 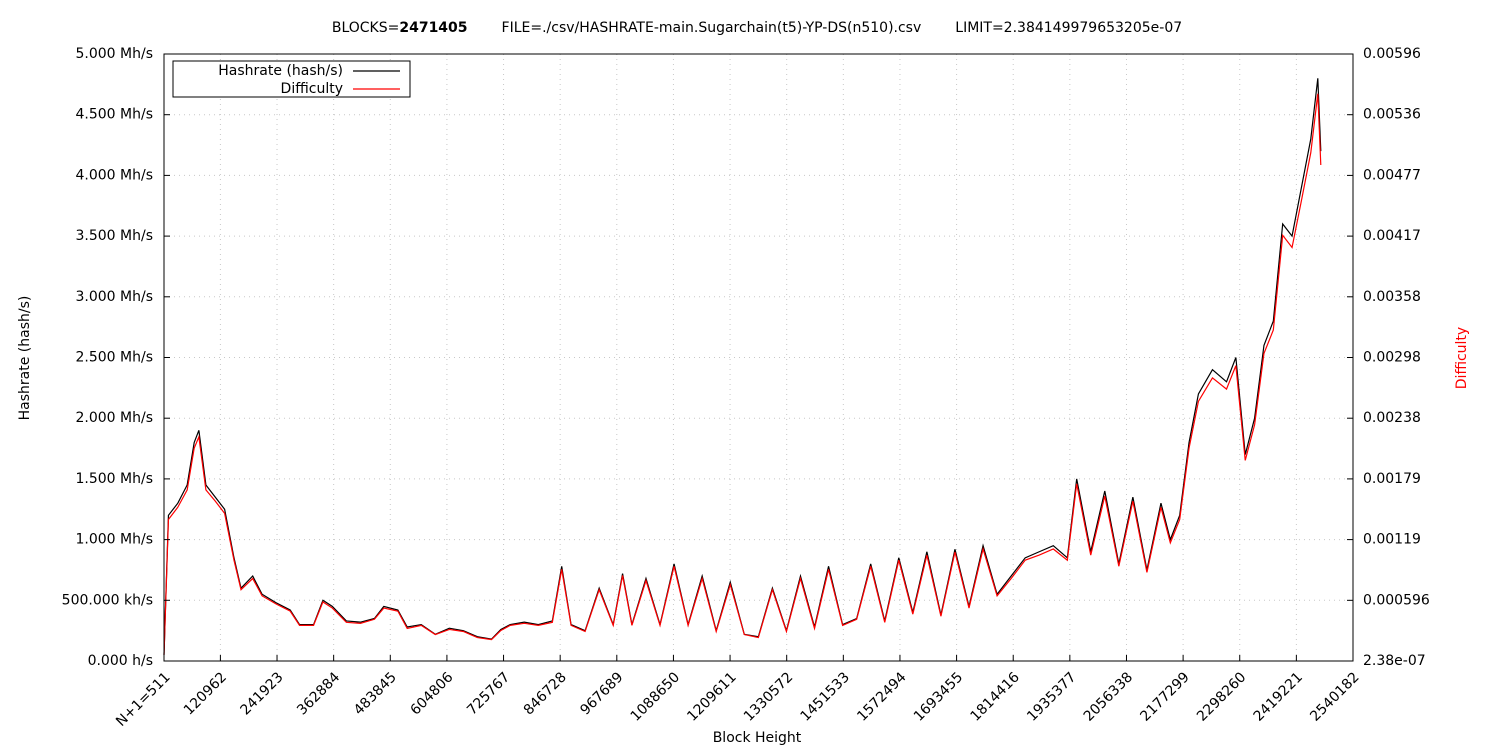 I want to click on x-tick-label: 241923, so click(x=262, y=693).